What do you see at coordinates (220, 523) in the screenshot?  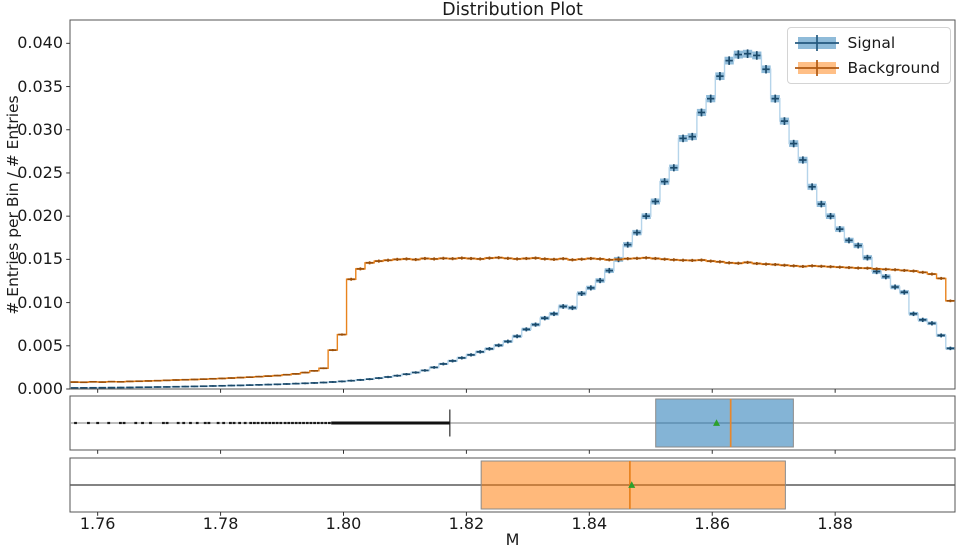 I see `x-tick-label: 1.78` at bounding box center [220, 523].